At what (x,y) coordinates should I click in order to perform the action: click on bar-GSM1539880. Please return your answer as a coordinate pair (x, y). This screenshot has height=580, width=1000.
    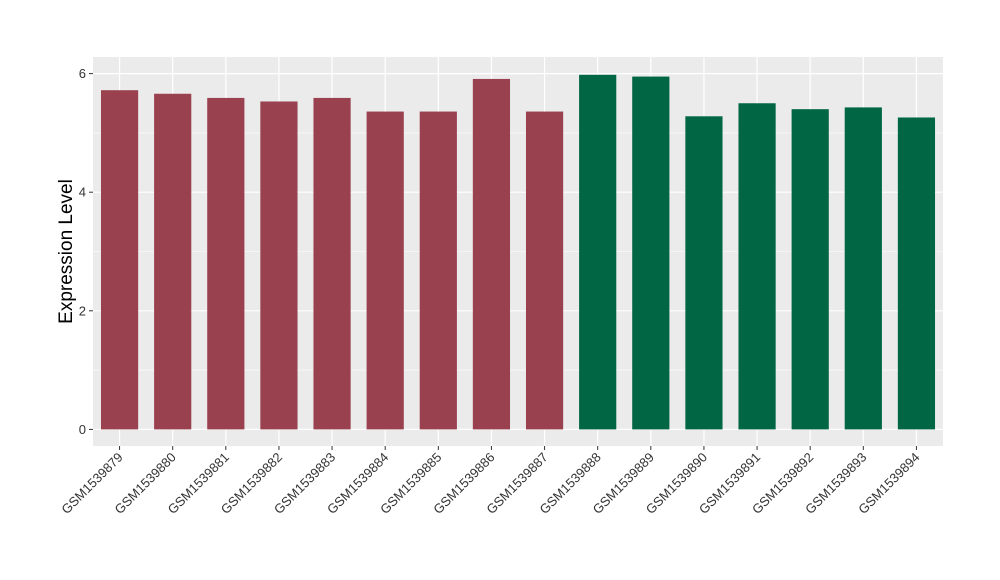
    Looking at the image, I should click on (173, 261).